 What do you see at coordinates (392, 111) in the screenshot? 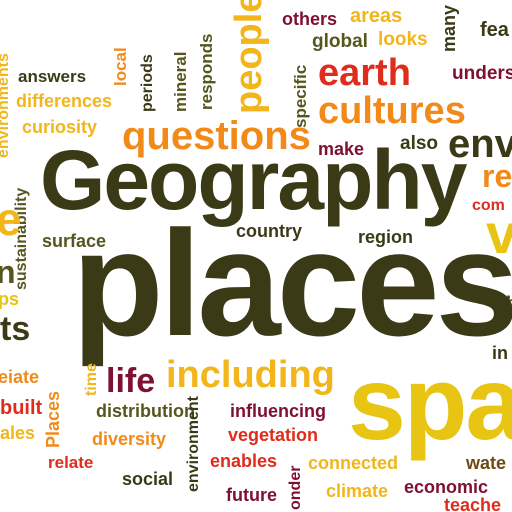
I see `word-cultures: cultures` at bounding box center [392, 111].